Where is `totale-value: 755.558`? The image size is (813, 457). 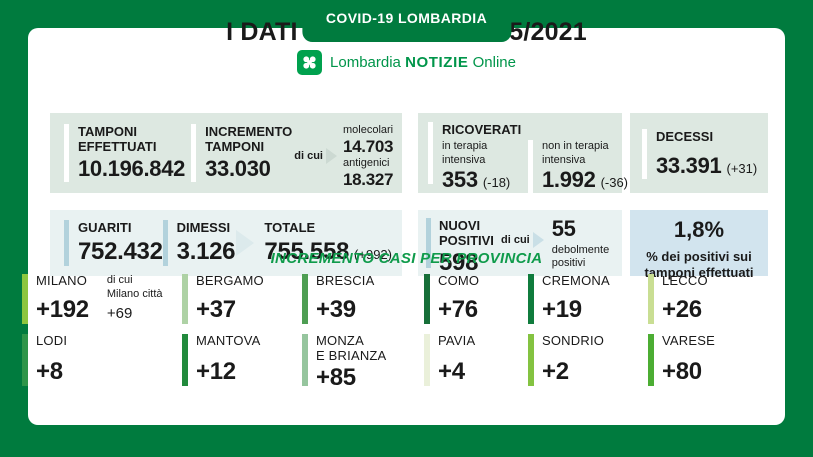 totale-value: 755.558 is located at coordinates (307, 251).